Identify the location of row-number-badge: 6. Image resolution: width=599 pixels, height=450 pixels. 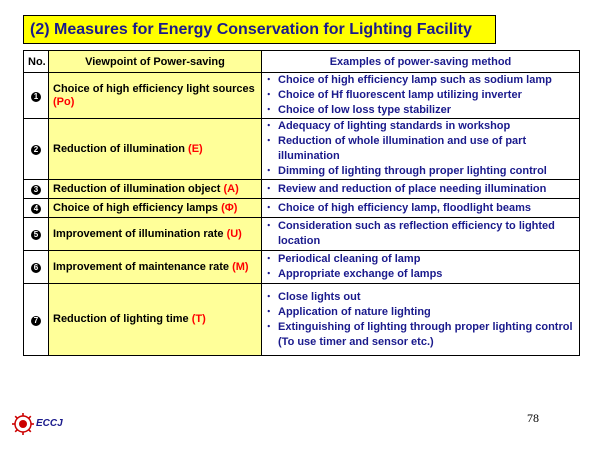
(36, 268).